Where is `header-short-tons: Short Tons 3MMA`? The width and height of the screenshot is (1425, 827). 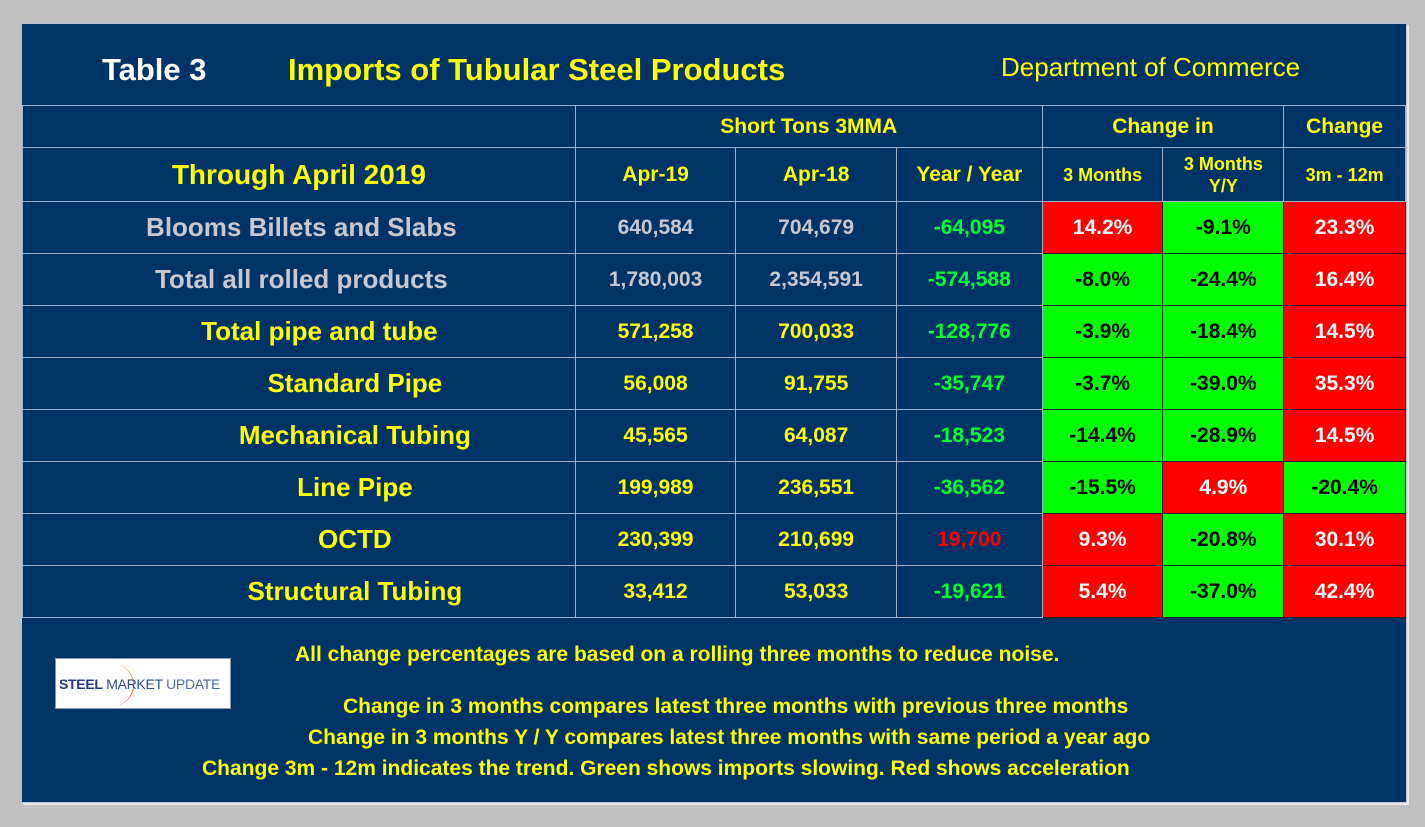
header-short-tons: Short Tons 3MMA is located at coordinates (808, 126).